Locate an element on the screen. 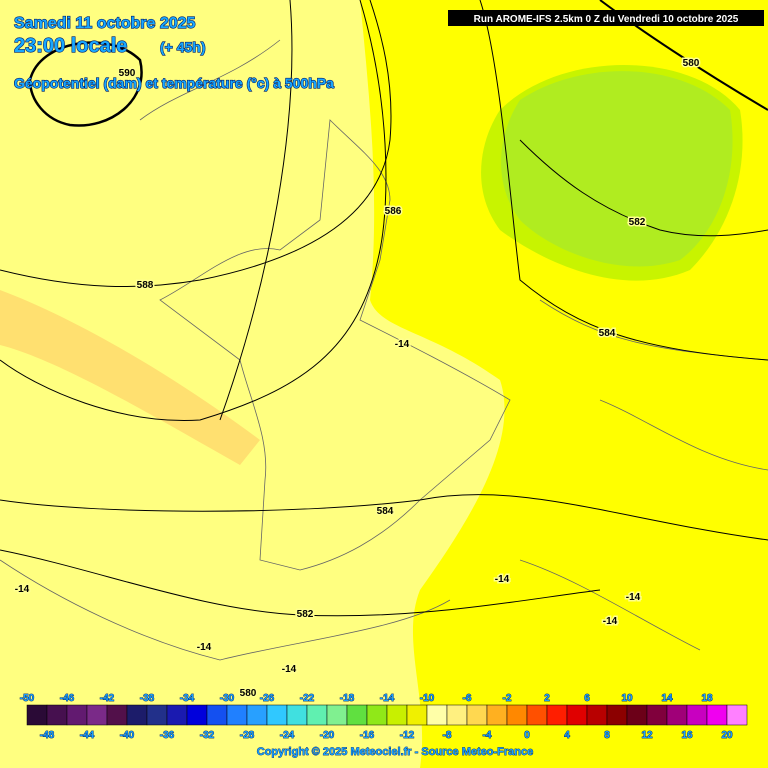 The image size is (768, 768). legend-label: -4 is located at coordinates (487, 735).